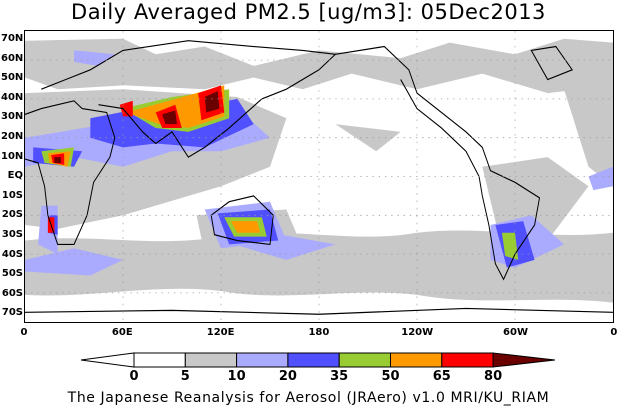  I want to click on lon-label: 120W, so click(417, 332).